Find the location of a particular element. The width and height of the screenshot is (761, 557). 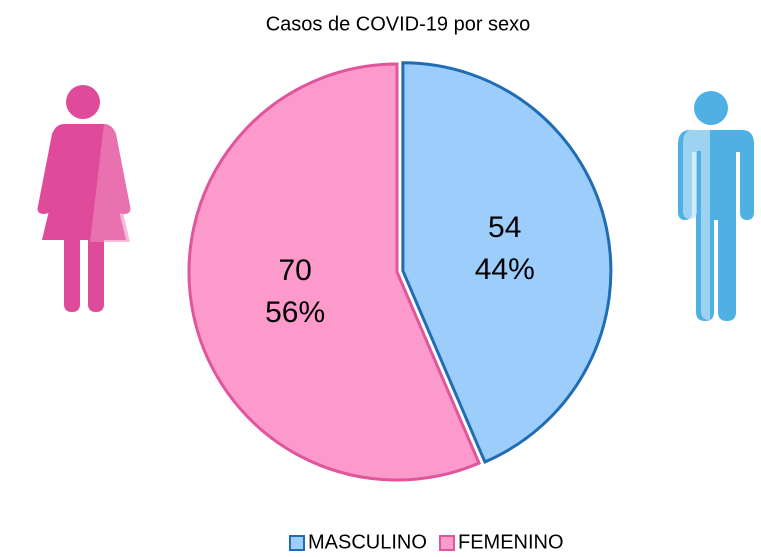

chart-title: Casos de COVID-19 por sexo is located at coordinates (398, 24).